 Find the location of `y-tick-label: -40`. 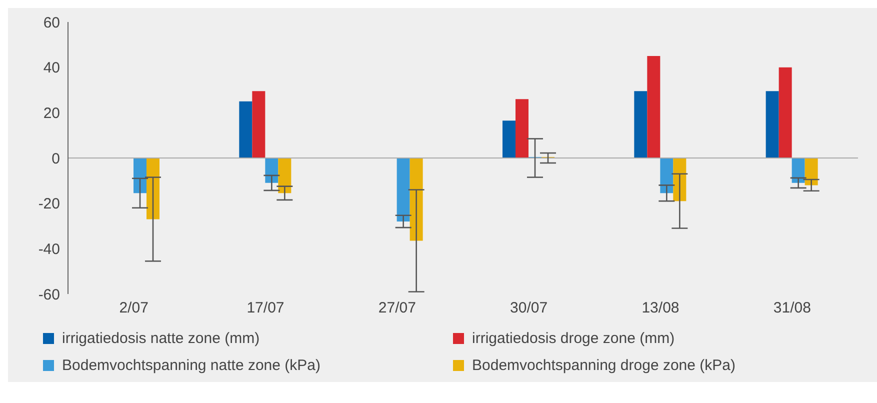

y-tick-label: -40 is located at coordinates (49, 249).